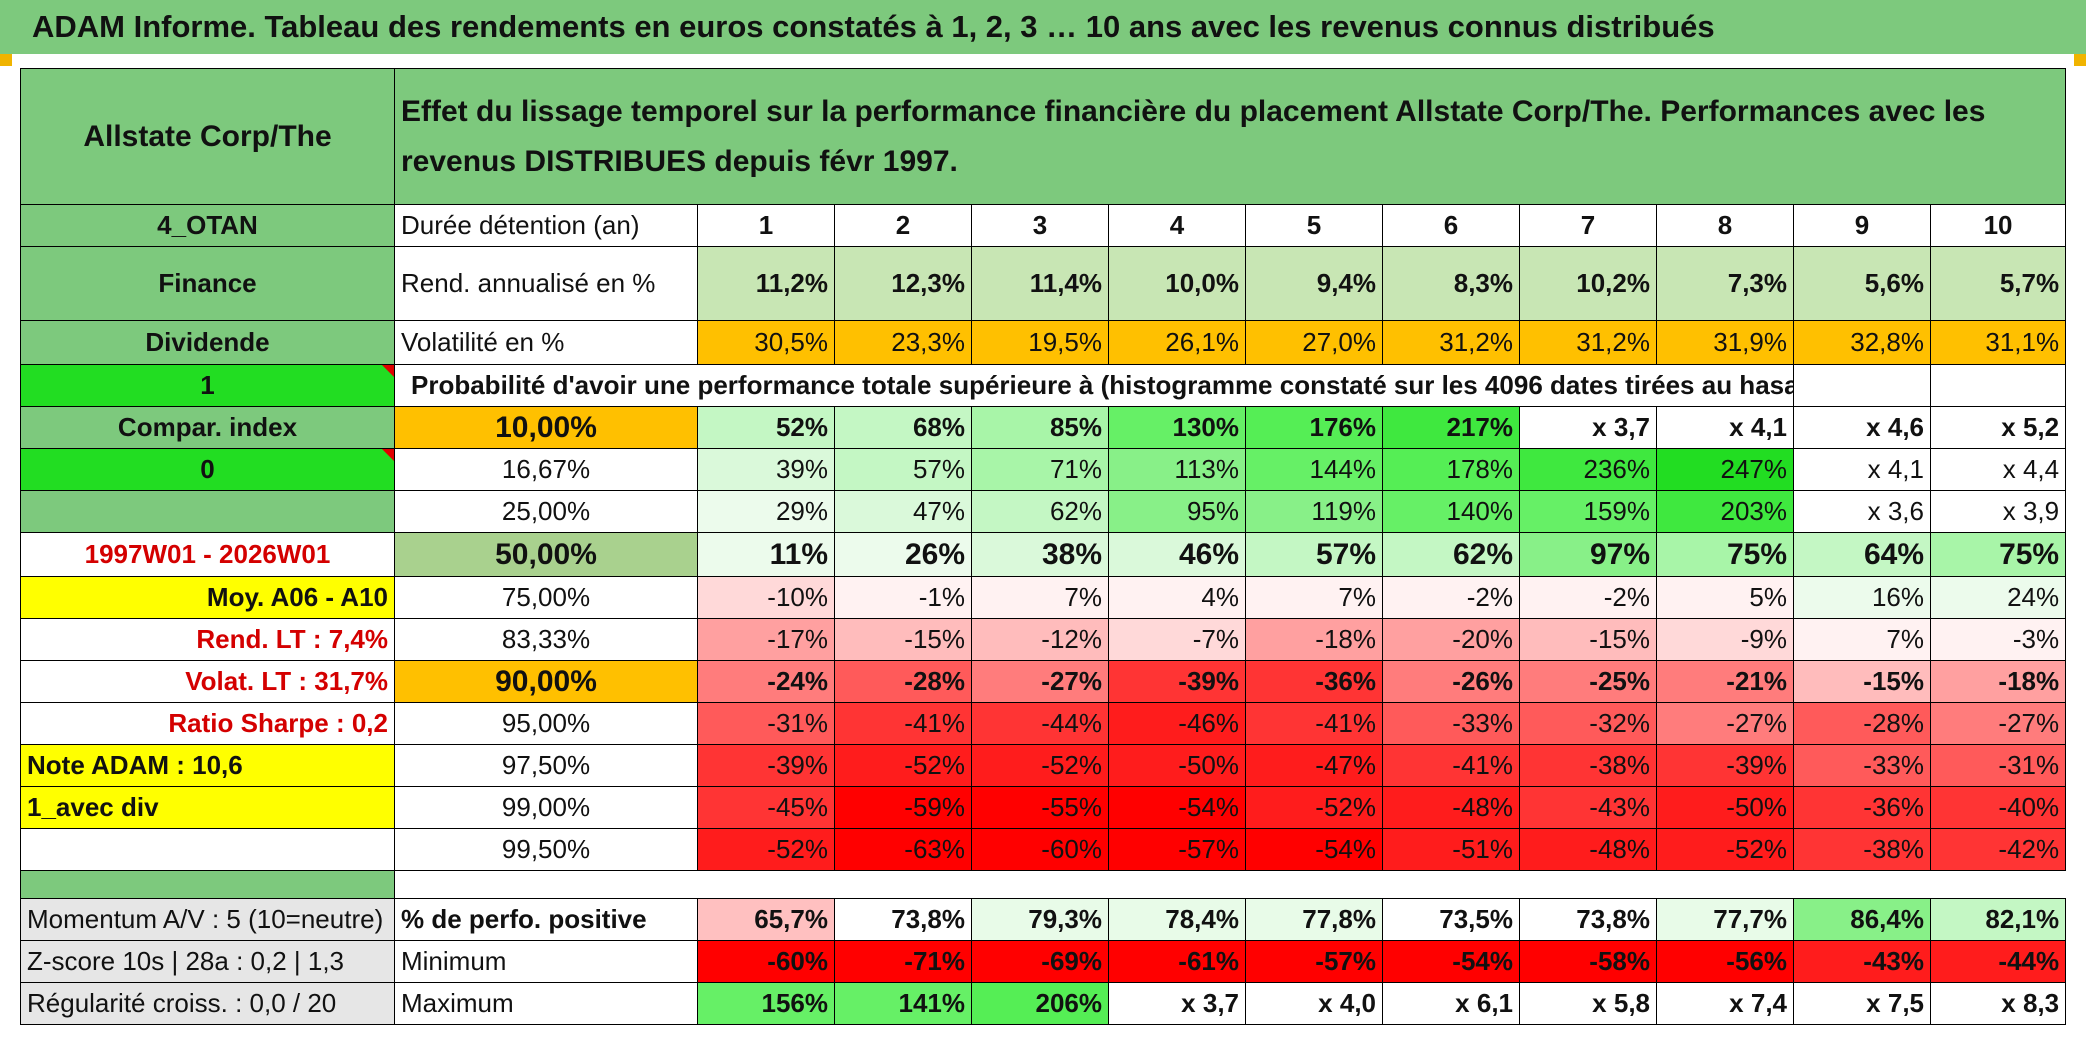 This screenshot has height=1044, width=2086. I want to click on prob-value: -33%, so click(1451, 723).